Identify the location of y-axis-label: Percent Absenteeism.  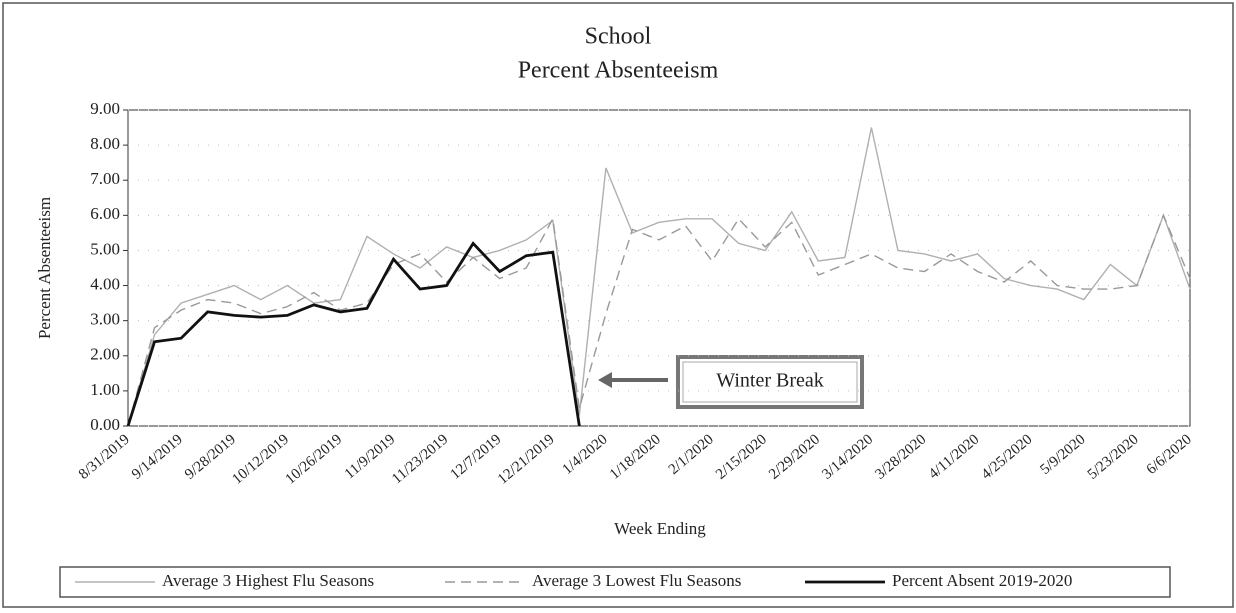
(44, 268).